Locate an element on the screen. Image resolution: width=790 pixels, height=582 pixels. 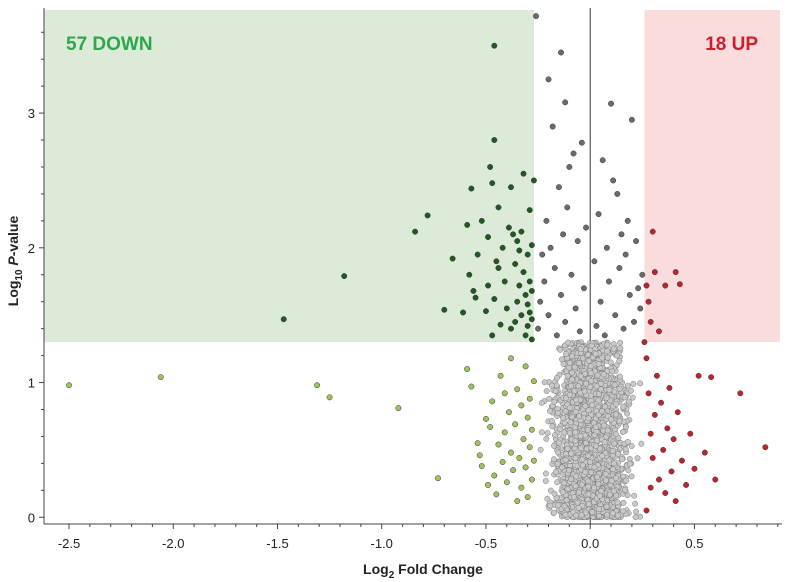
x-tick-label: -1.5 is located at coordinates (277, 543).